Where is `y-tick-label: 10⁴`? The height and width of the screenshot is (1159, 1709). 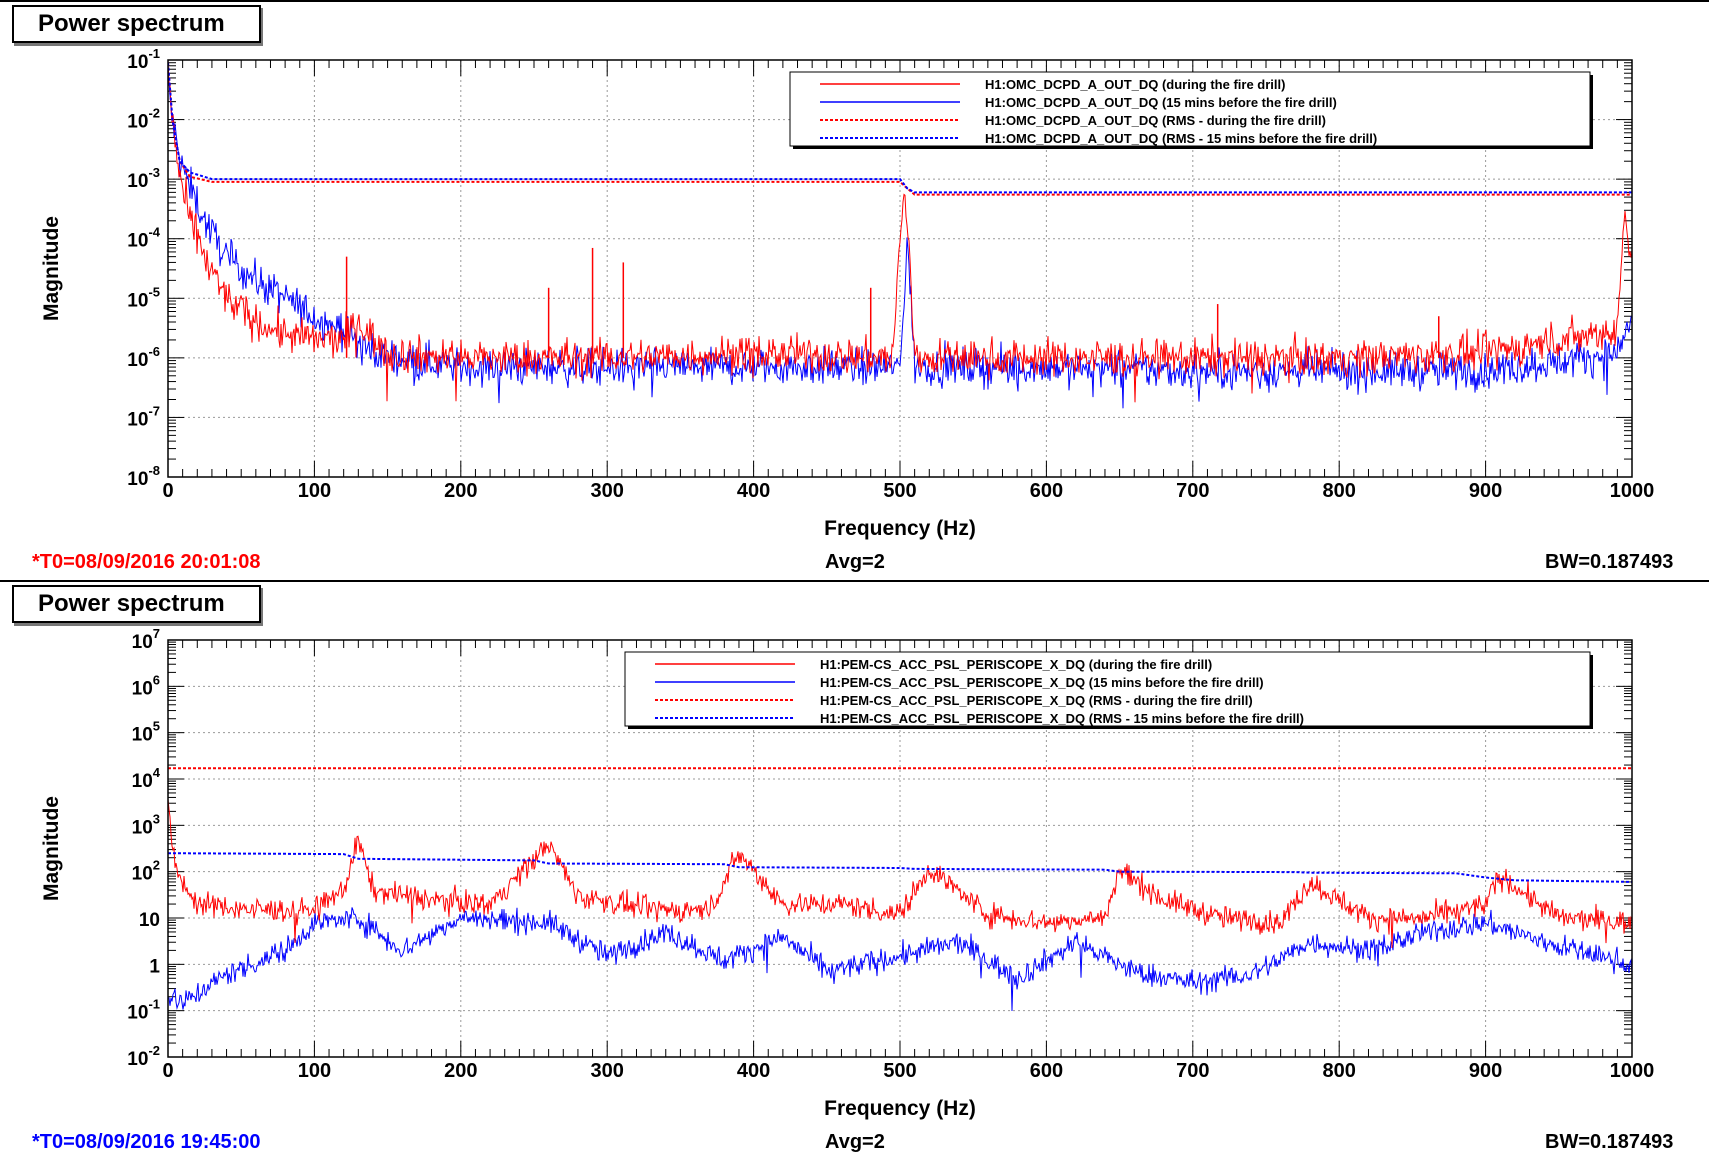
y-tick-label: 10⁴ is located at coordinates (146, 778).